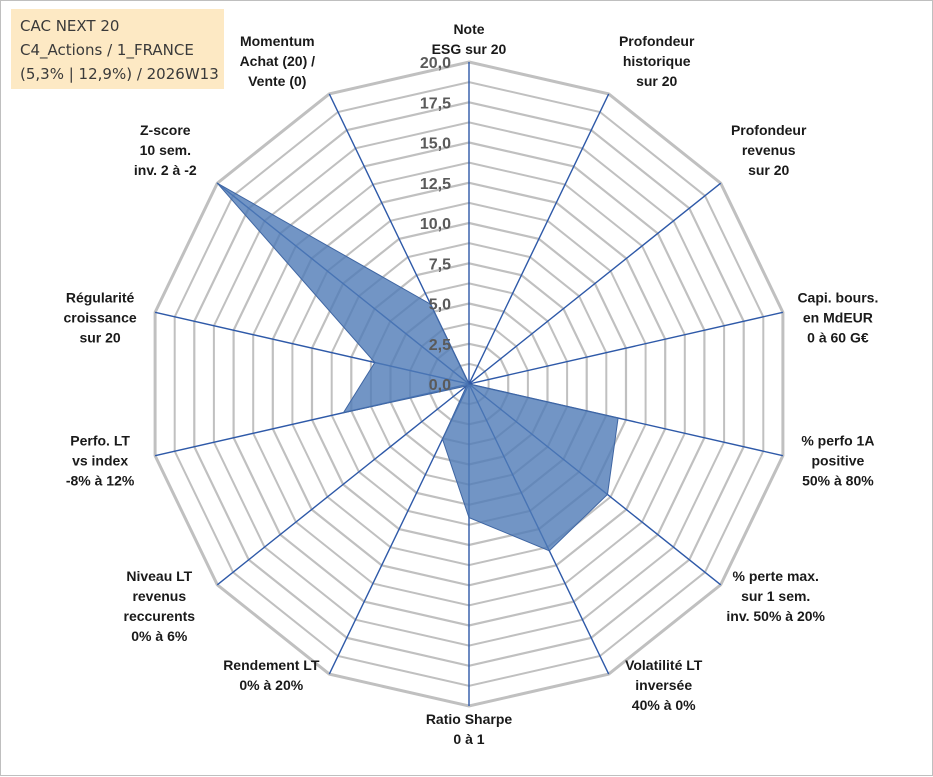 This screenshot has height=777, width=933. Describe the element at coordinates (107, 50) in the screenshot. I see `info-category: C4_Actions / 1_FRANCE` at that location.